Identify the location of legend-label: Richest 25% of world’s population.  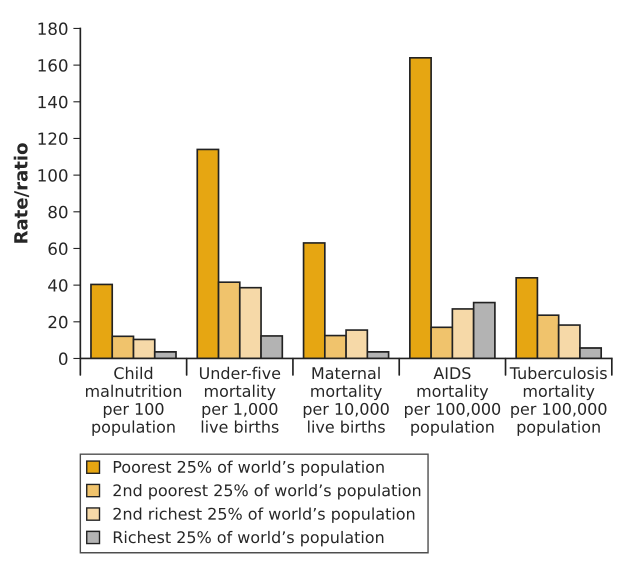
(249, 538).